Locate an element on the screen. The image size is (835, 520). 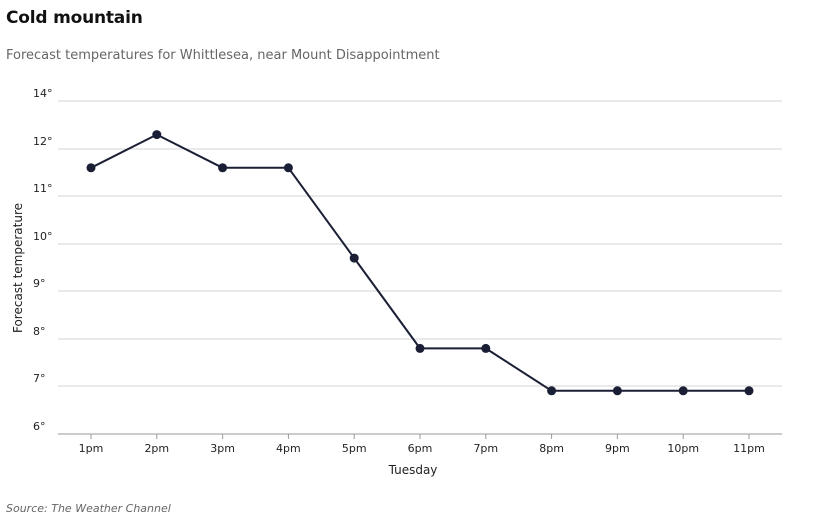
y-axis-title: Forecast temperature is located at coordinates (18, 268).